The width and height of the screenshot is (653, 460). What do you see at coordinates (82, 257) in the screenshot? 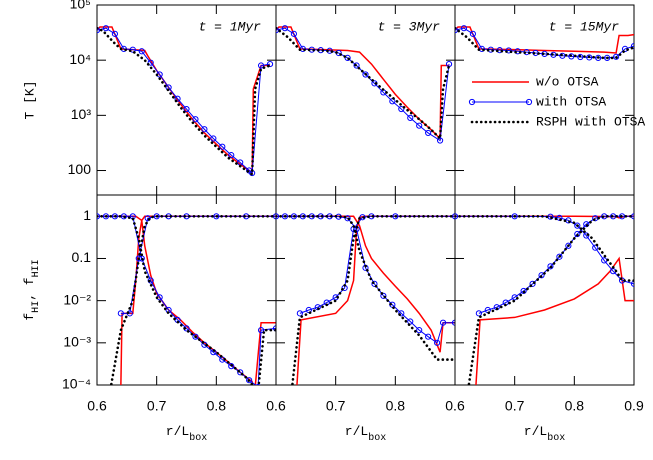
I see `y-tick-label: 0.1` at bounding box center [82, 257].